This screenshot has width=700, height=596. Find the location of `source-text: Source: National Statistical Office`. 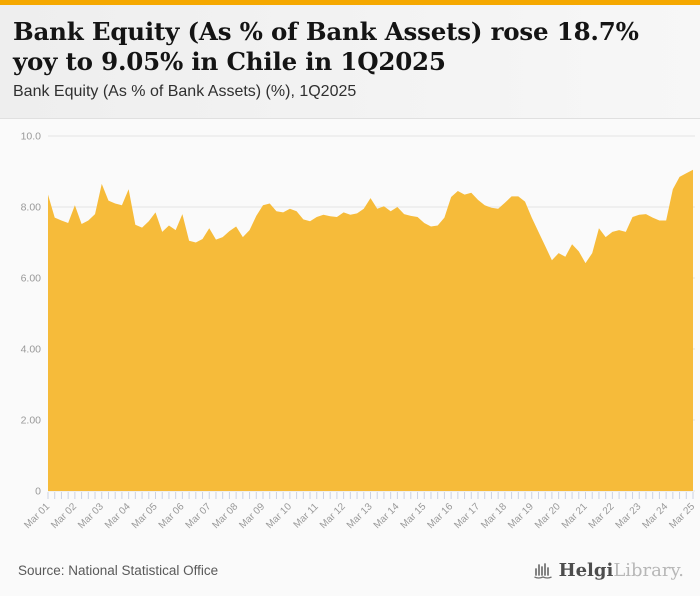

source-text: Source: National Statistical Office is located at coordinates (118, 570).